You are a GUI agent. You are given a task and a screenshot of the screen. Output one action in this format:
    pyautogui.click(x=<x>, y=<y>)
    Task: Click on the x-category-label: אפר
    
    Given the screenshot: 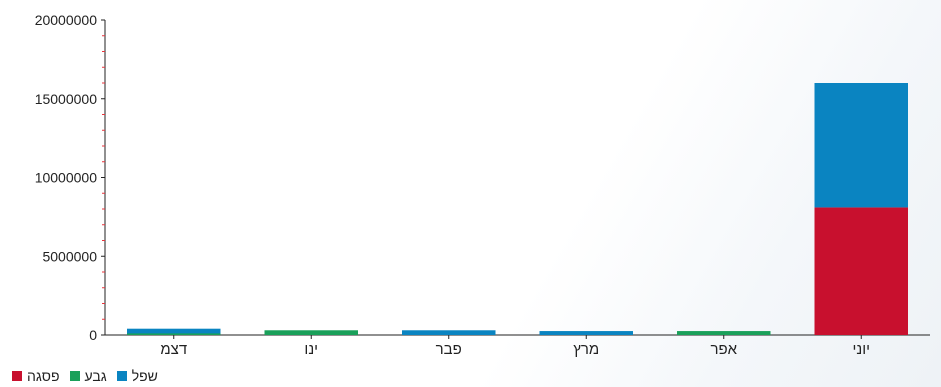 What is the action you would take?
    pyautogui.click(x=723, y=349)
    